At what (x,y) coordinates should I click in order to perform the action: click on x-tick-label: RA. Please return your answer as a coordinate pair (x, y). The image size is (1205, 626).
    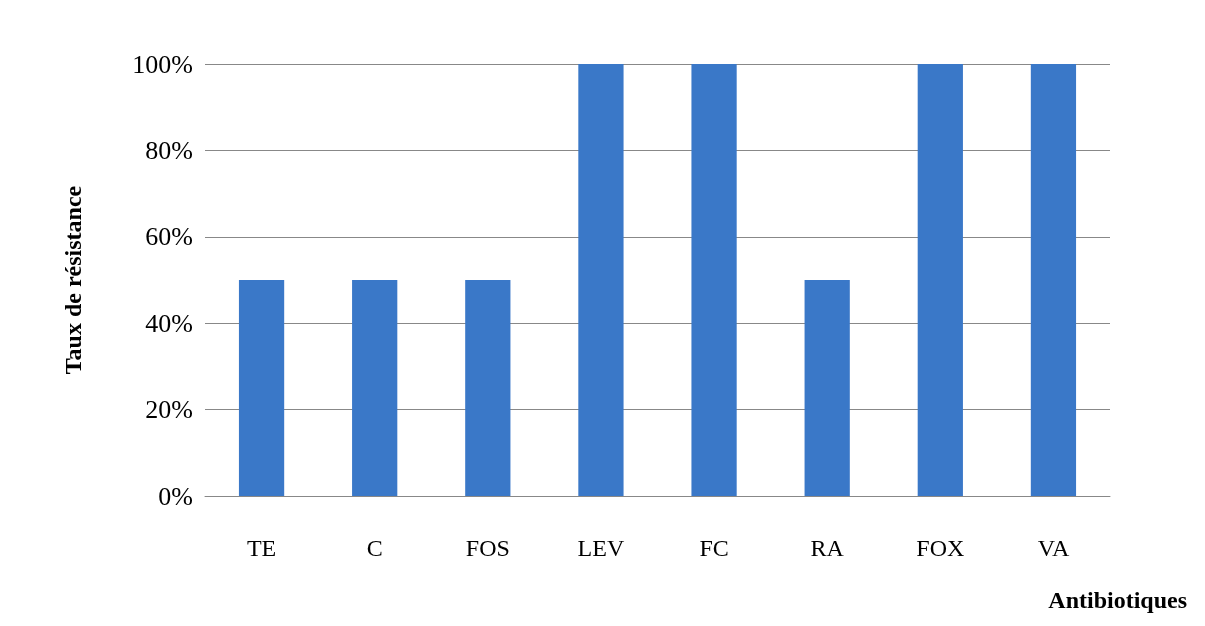
    Looking at the image, I should click on (827, 548).